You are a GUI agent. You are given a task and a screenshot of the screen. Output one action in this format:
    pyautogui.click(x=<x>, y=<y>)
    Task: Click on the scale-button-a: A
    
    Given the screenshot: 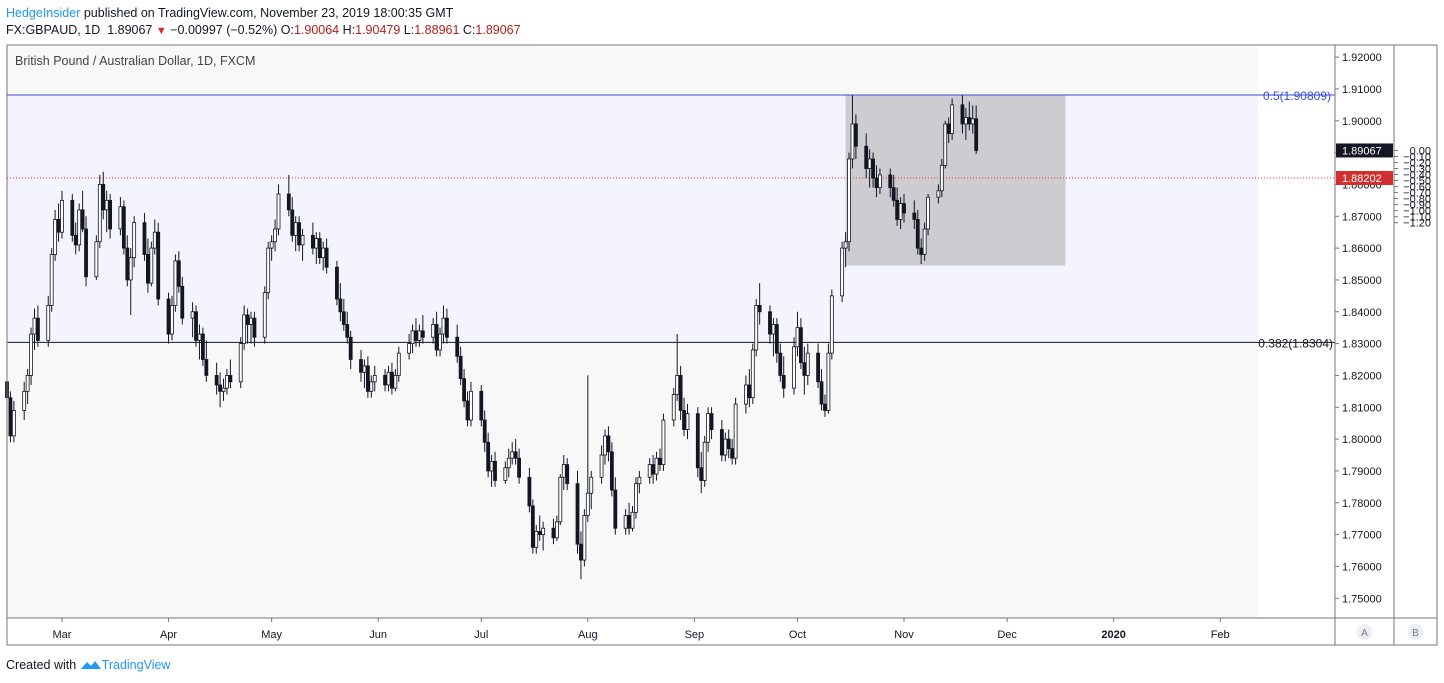 What is the action you would take?
    pyautogui.click(x=1364, y=632)
    